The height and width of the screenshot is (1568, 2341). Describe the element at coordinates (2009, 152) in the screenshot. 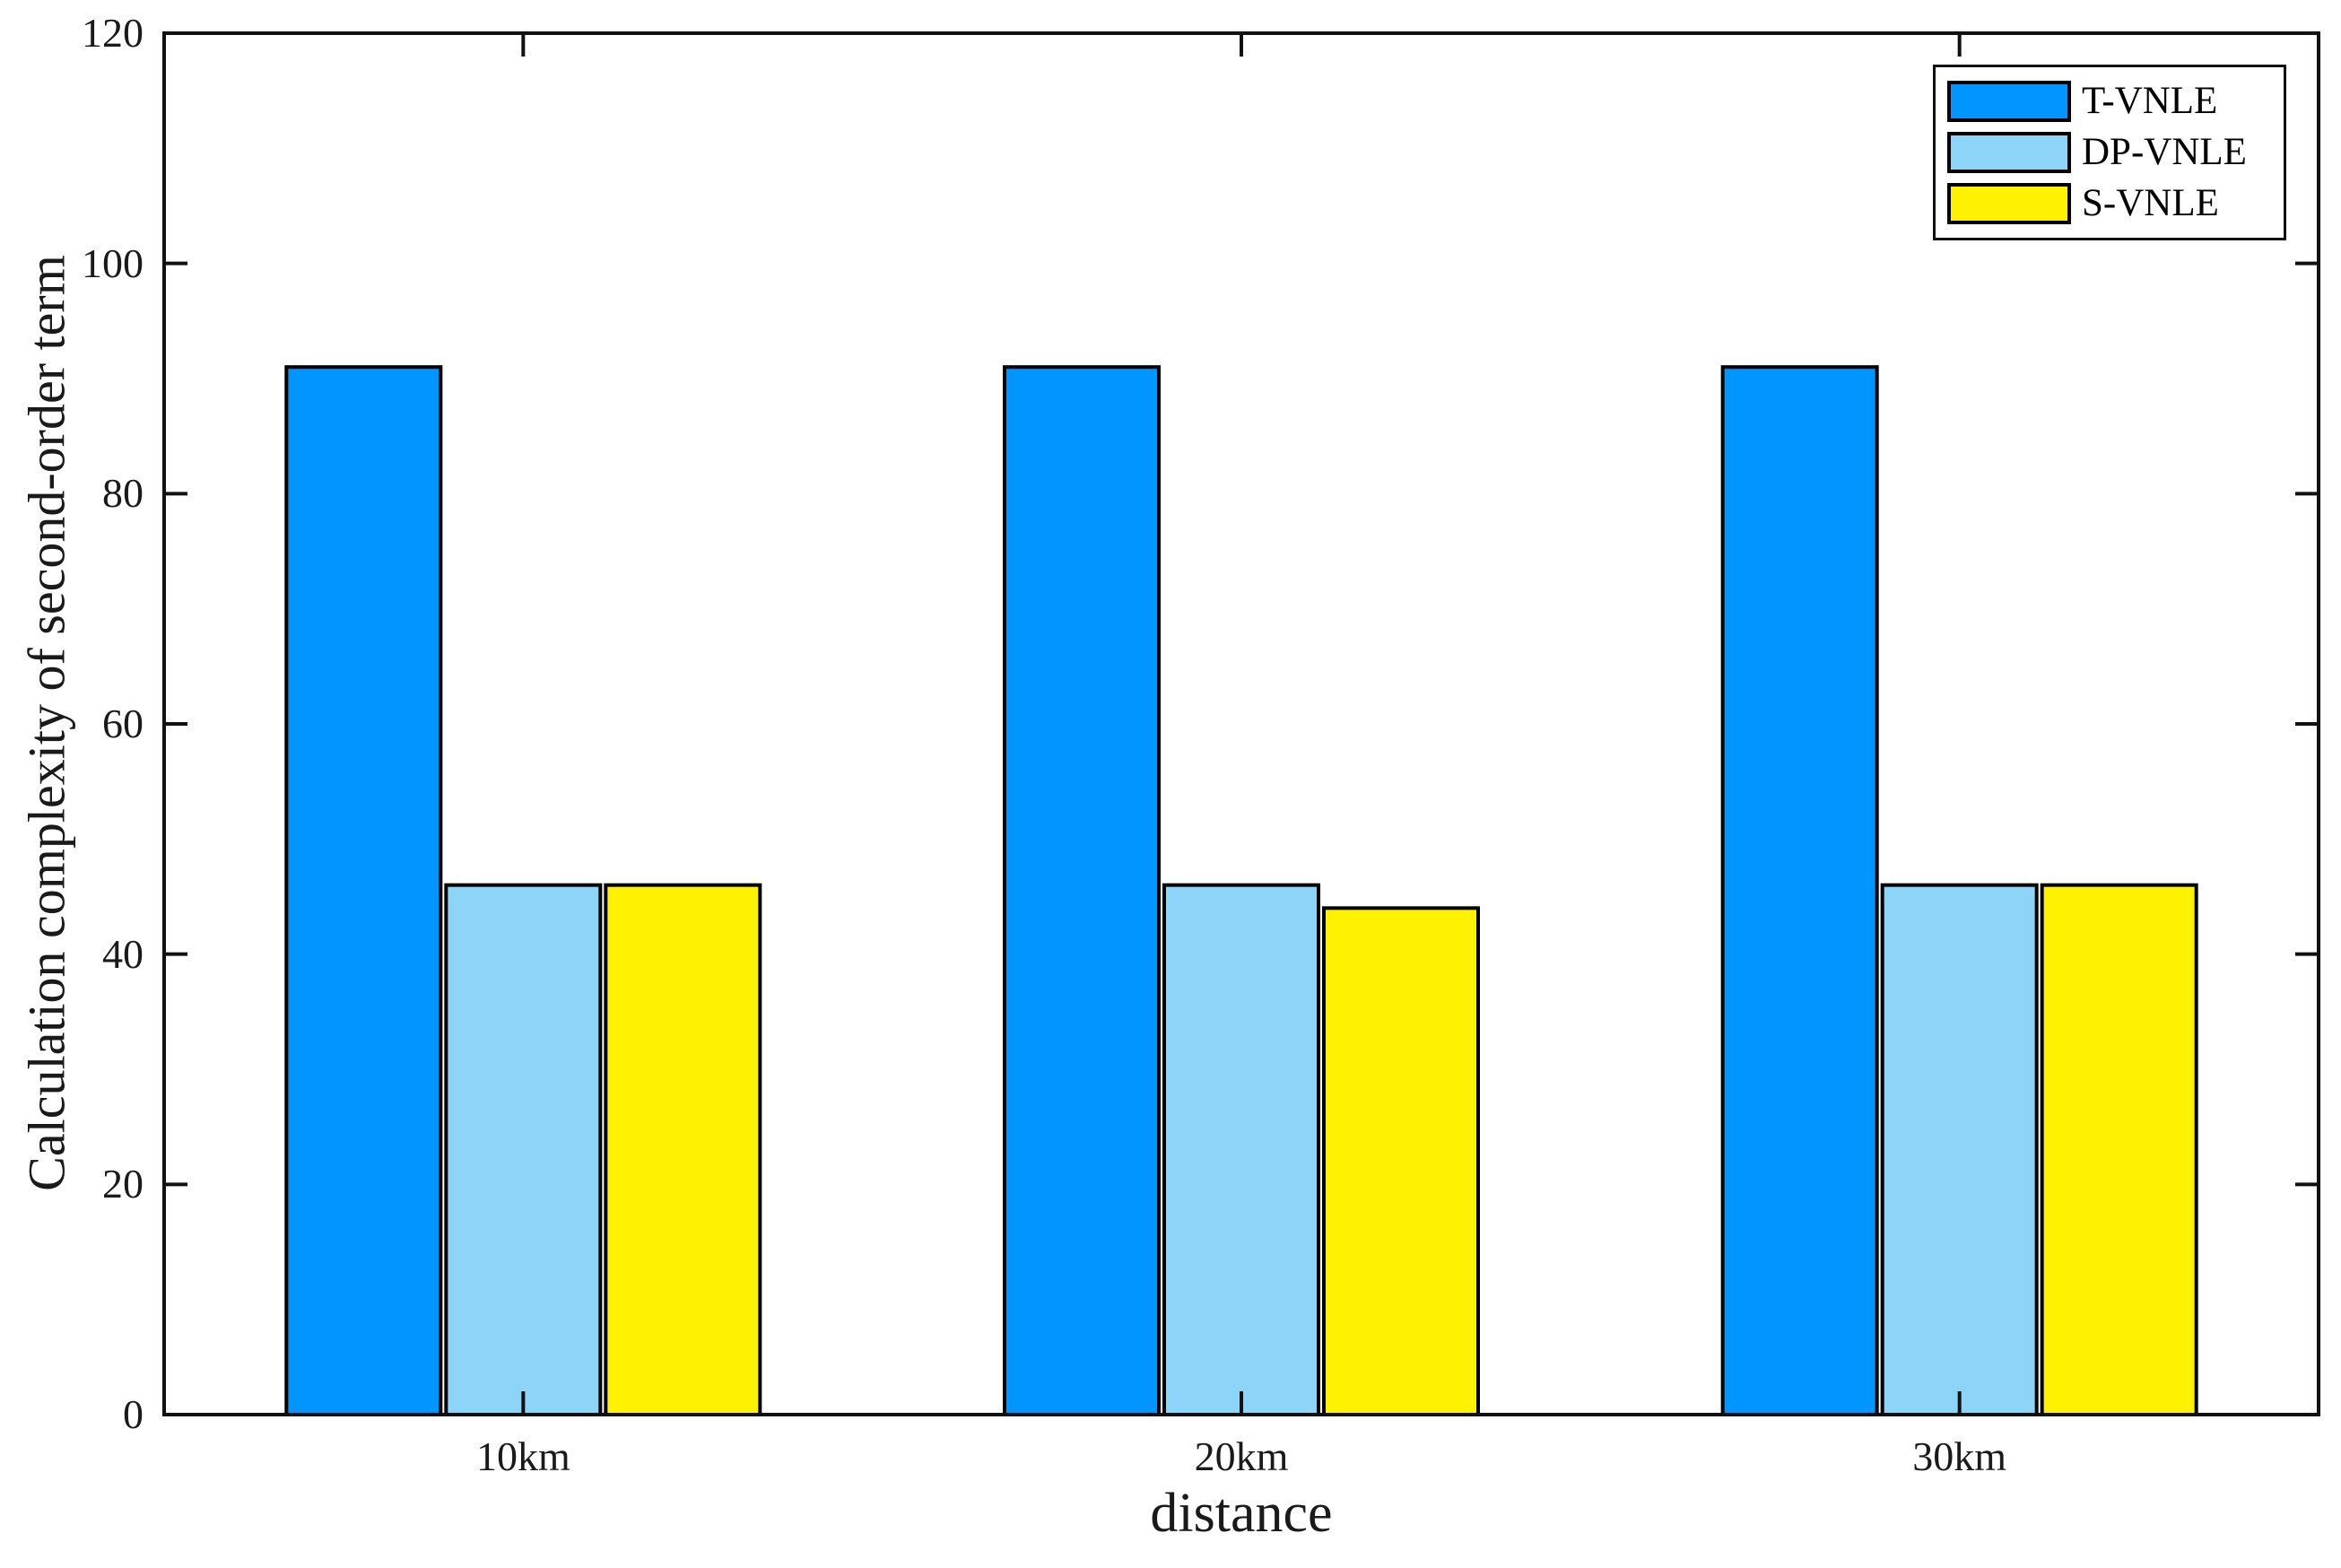

I see `legend-swatch-dp-vnle` at that location.